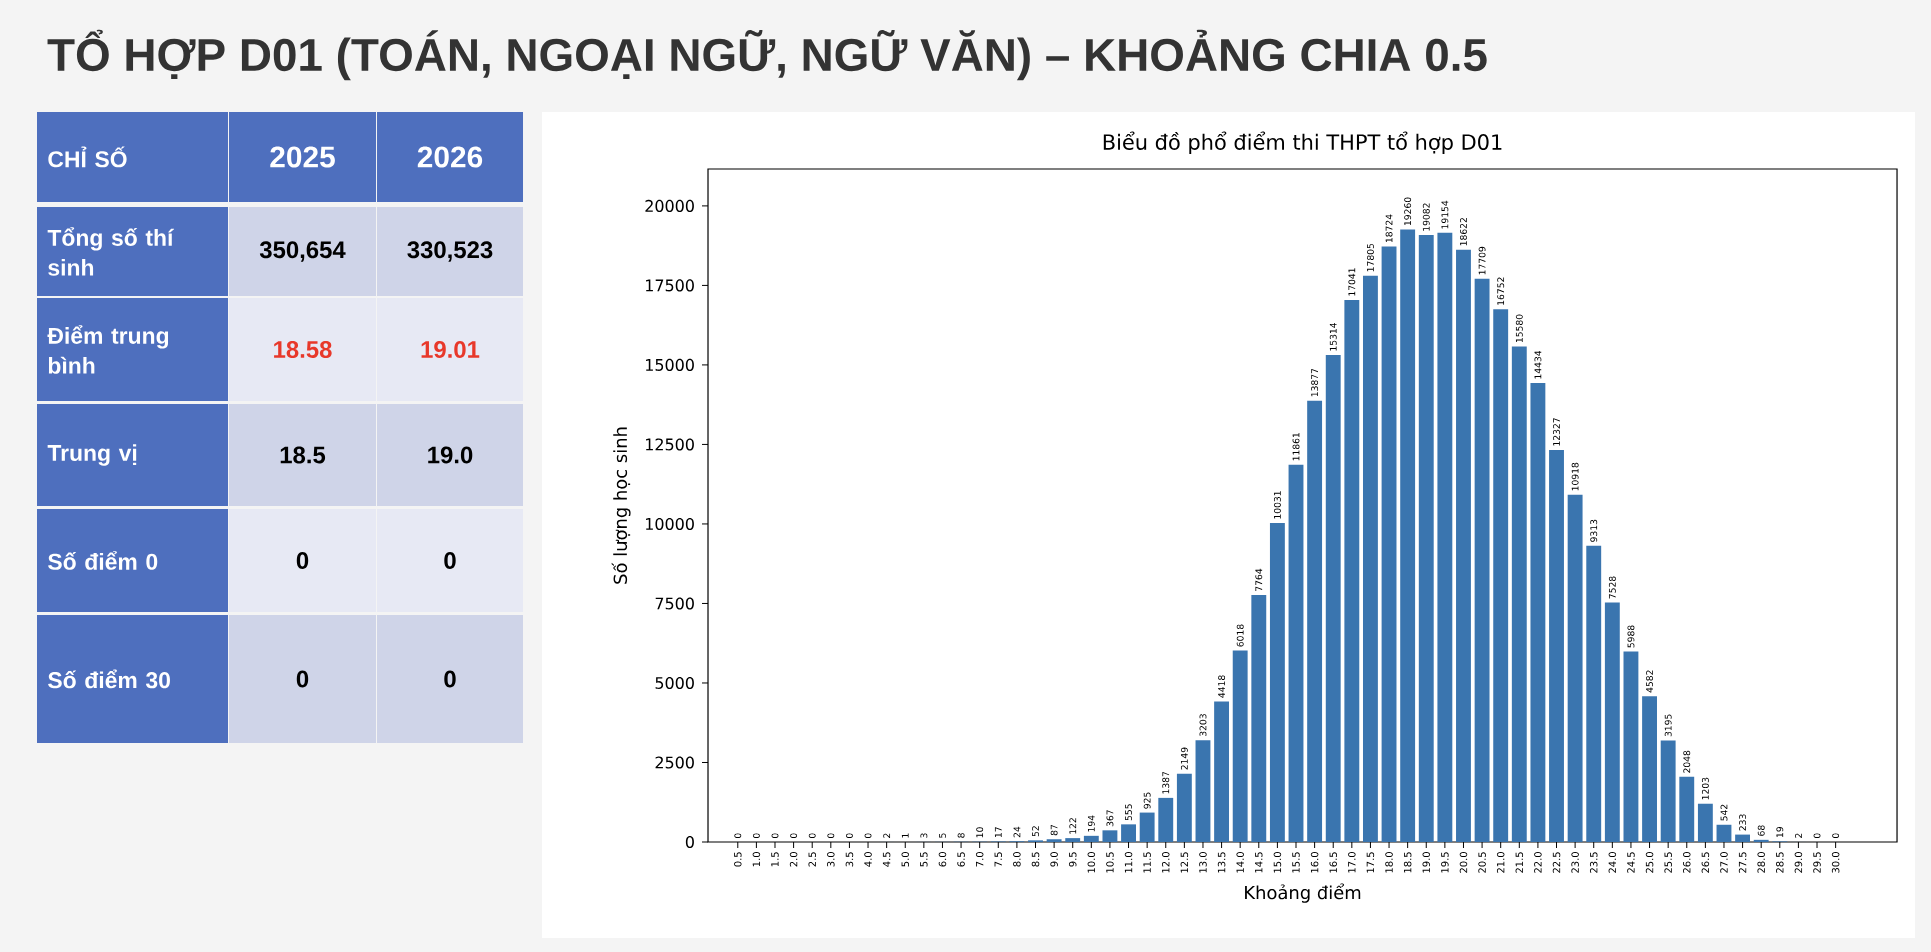  Describe the element at coordinates (905, 859) in the screenshot. I see `x-tick-label: 5.0` at that location.